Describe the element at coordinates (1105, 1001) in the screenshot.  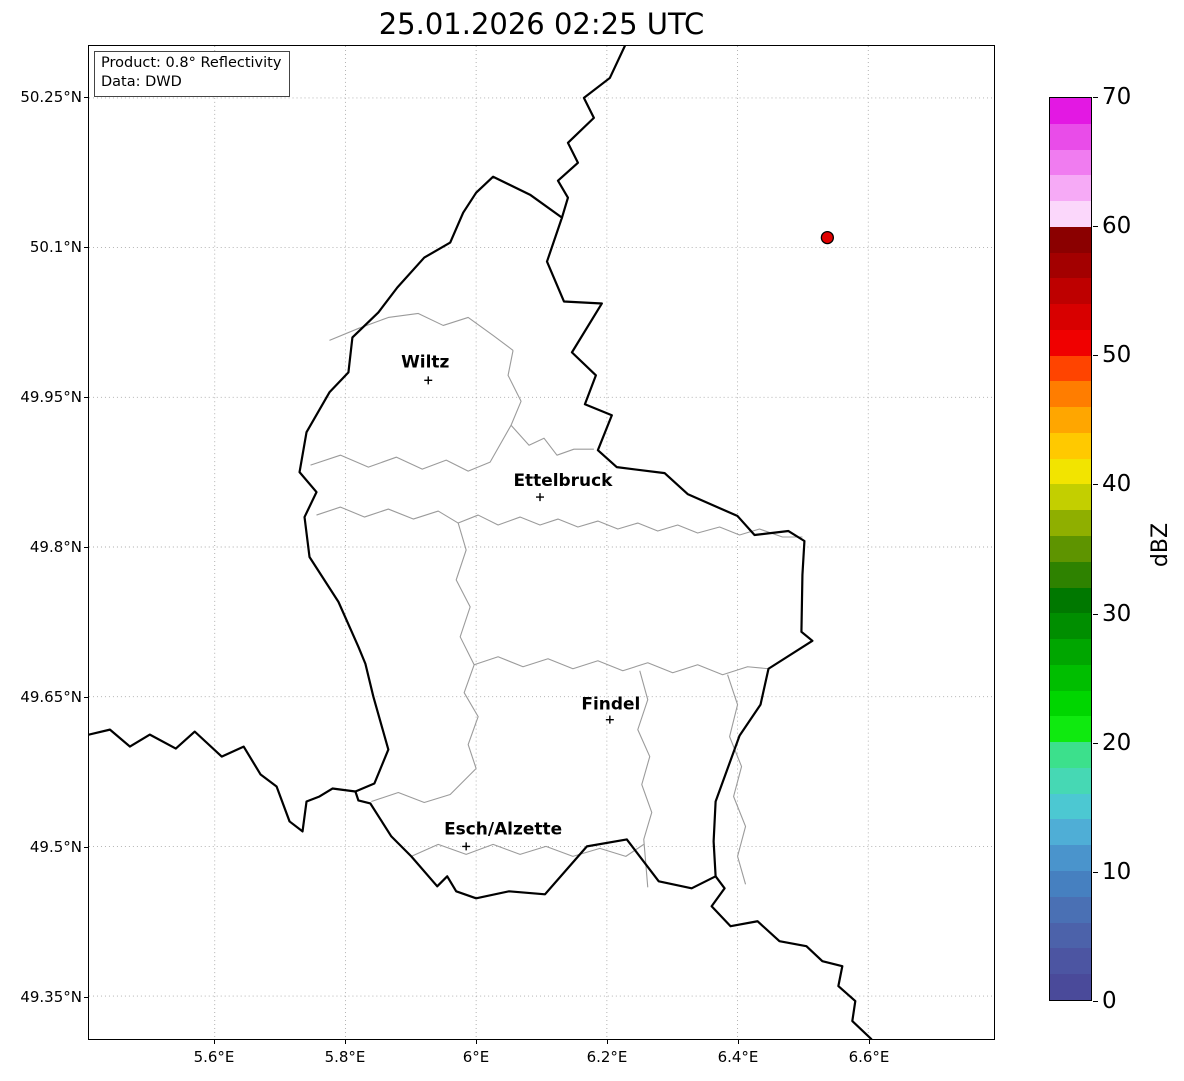
I see `colorbar-tick-label: 0` at that location.